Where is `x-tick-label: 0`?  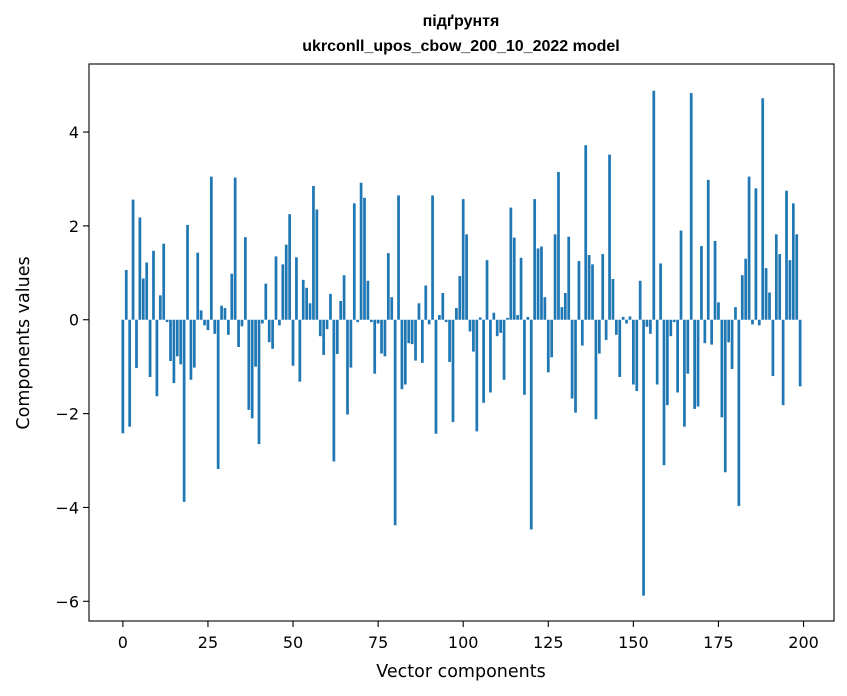 x-tick-label: 0 is located at coordinates (123, 642).